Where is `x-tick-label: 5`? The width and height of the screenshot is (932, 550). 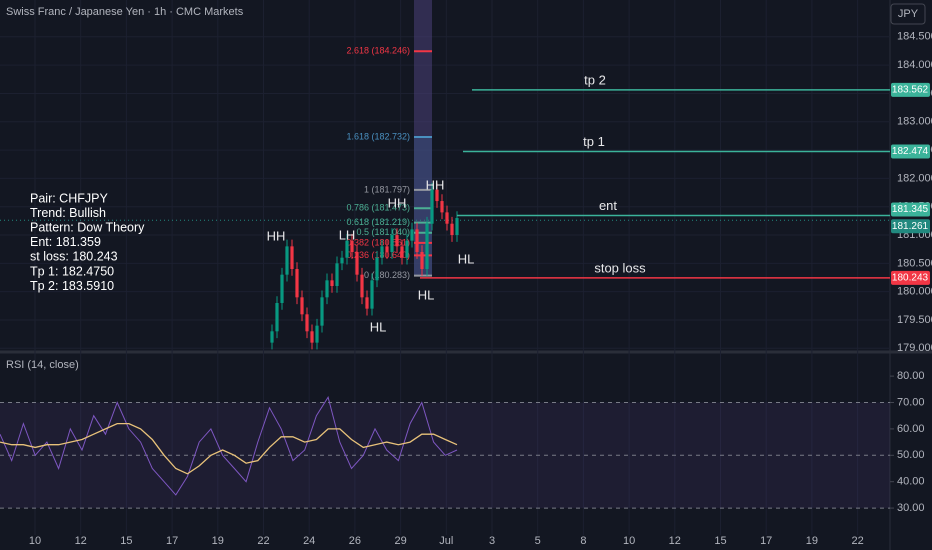
x-tick-label: 5 is located at coordinates (538, 541).